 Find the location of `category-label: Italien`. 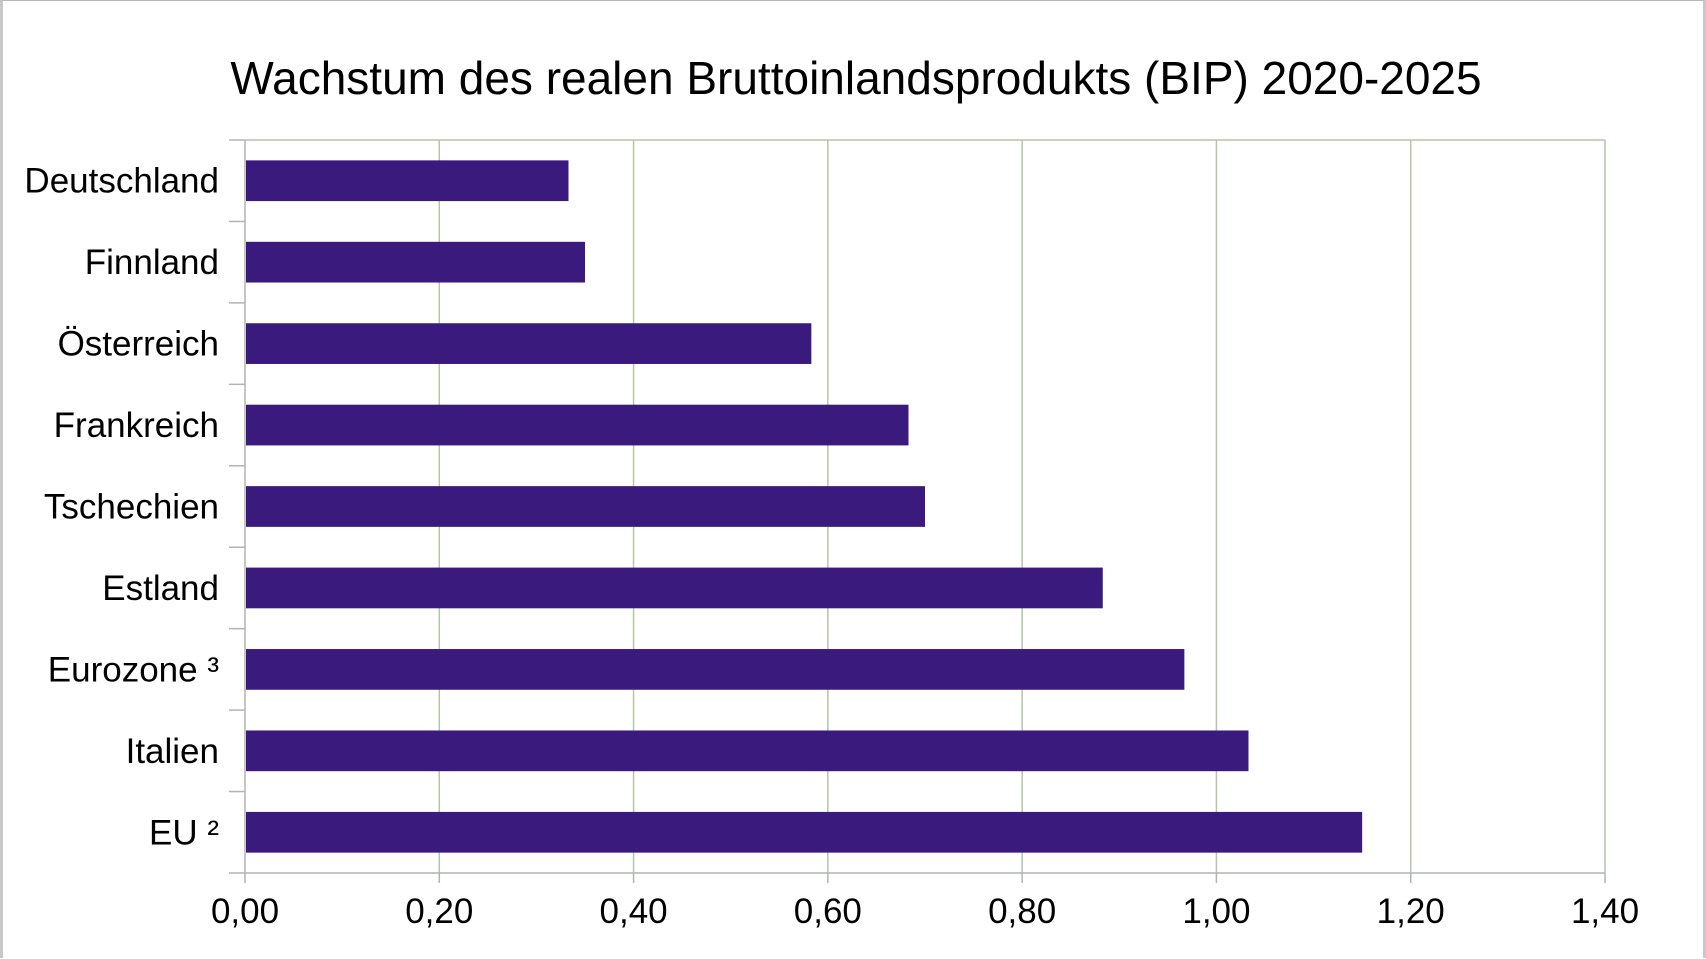

category-label: Italien is located at coordinates (172, 751).